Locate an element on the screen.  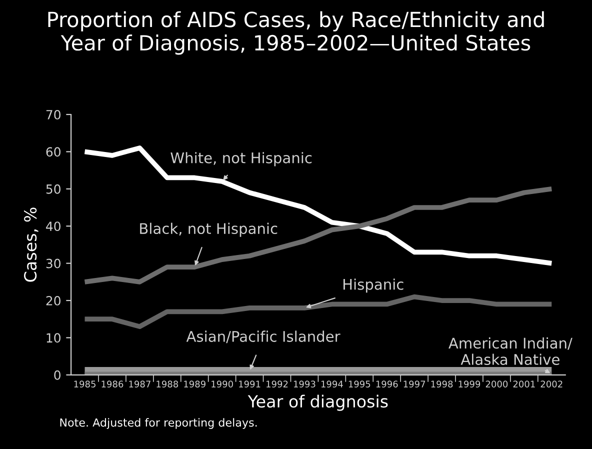
text: Note. Adjusted for reporting delays. is located at coordinates (158, 423).